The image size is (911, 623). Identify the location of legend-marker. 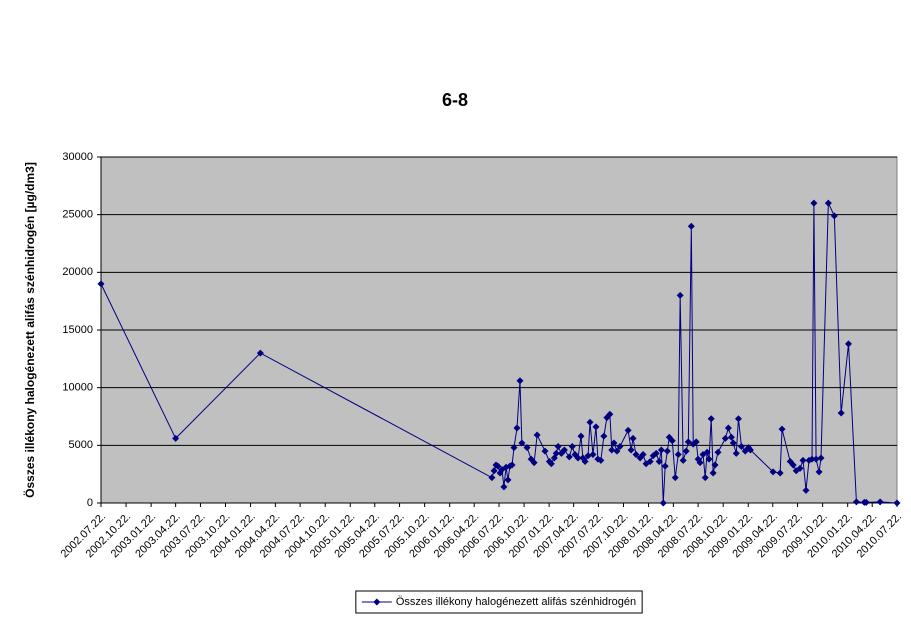
(377, 602).